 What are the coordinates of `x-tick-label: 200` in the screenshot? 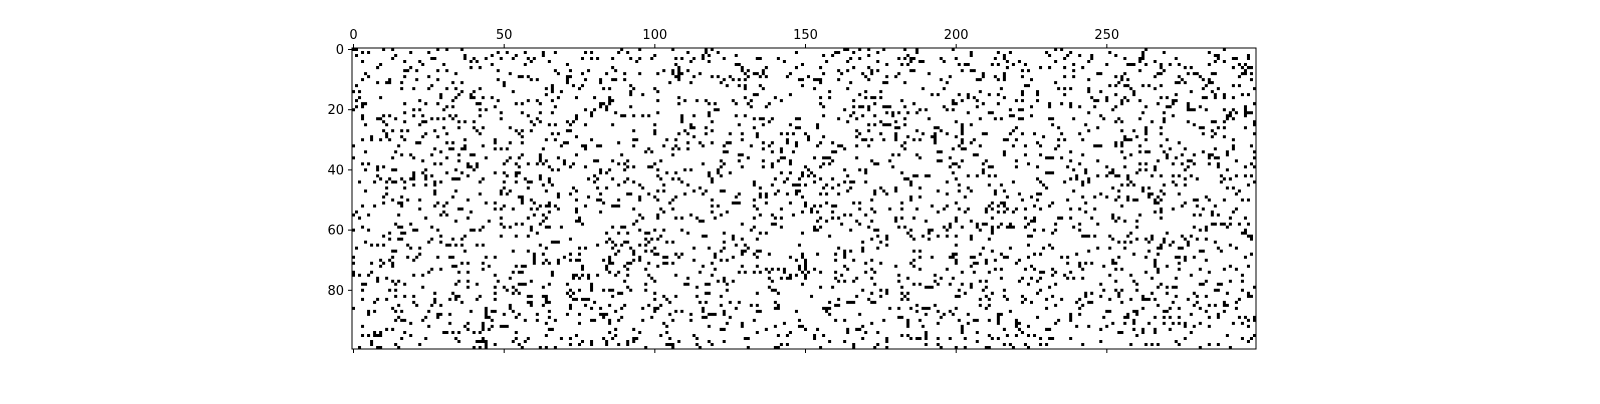 It's located at (956, 35).